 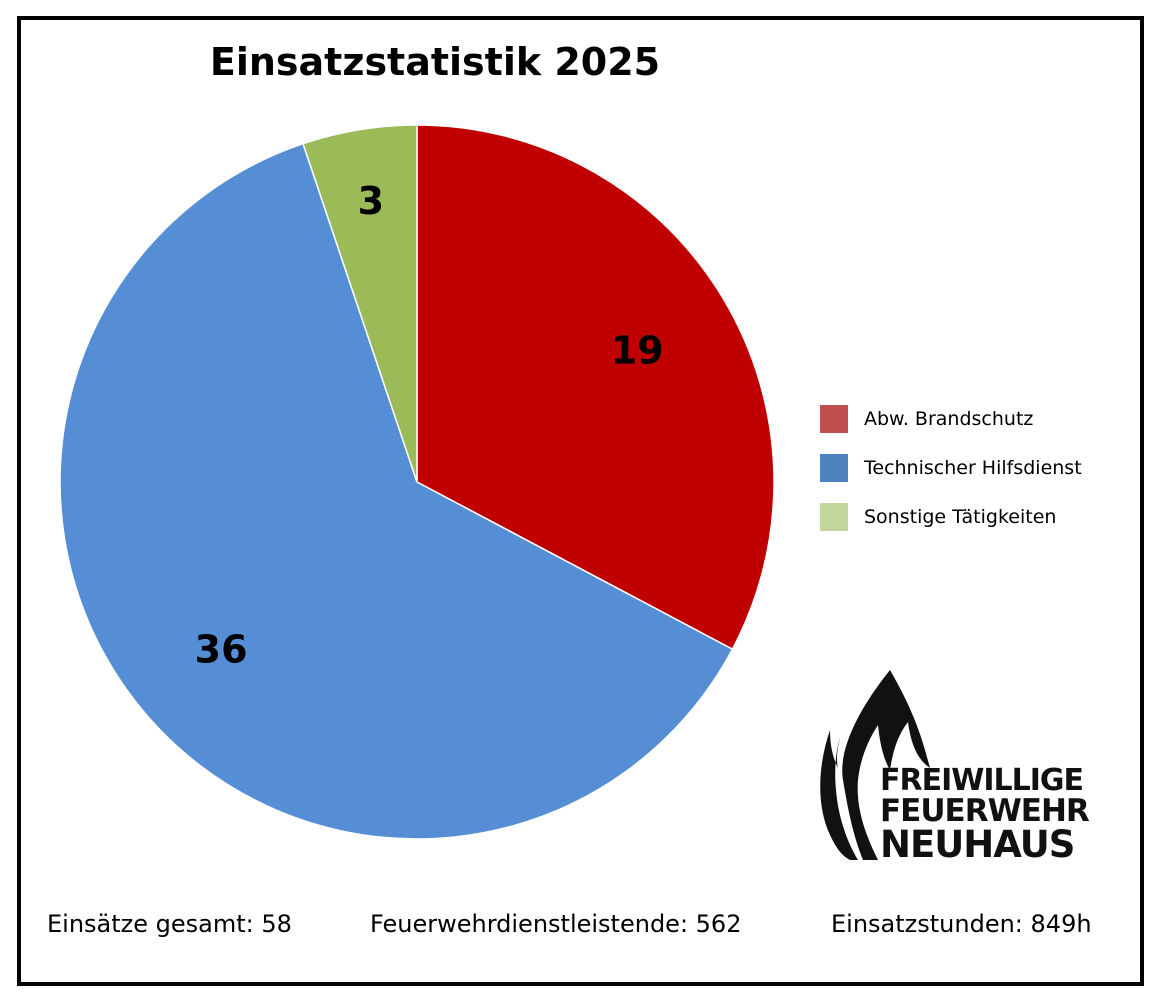 What do you see at coordinates (169, 924) in the screenshot?
I see `footer-einsaetze: Einsätze gesamt: 58` at bounding box center [169, 924].